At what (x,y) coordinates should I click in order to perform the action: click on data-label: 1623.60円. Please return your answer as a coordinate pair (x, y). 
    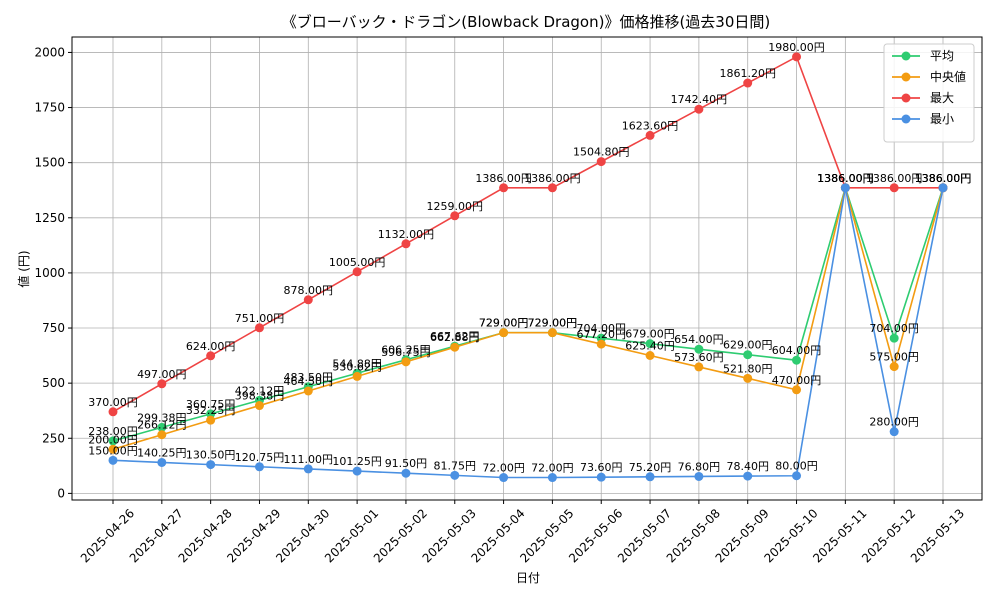
    Looking at the image, I should click on (650, 125).